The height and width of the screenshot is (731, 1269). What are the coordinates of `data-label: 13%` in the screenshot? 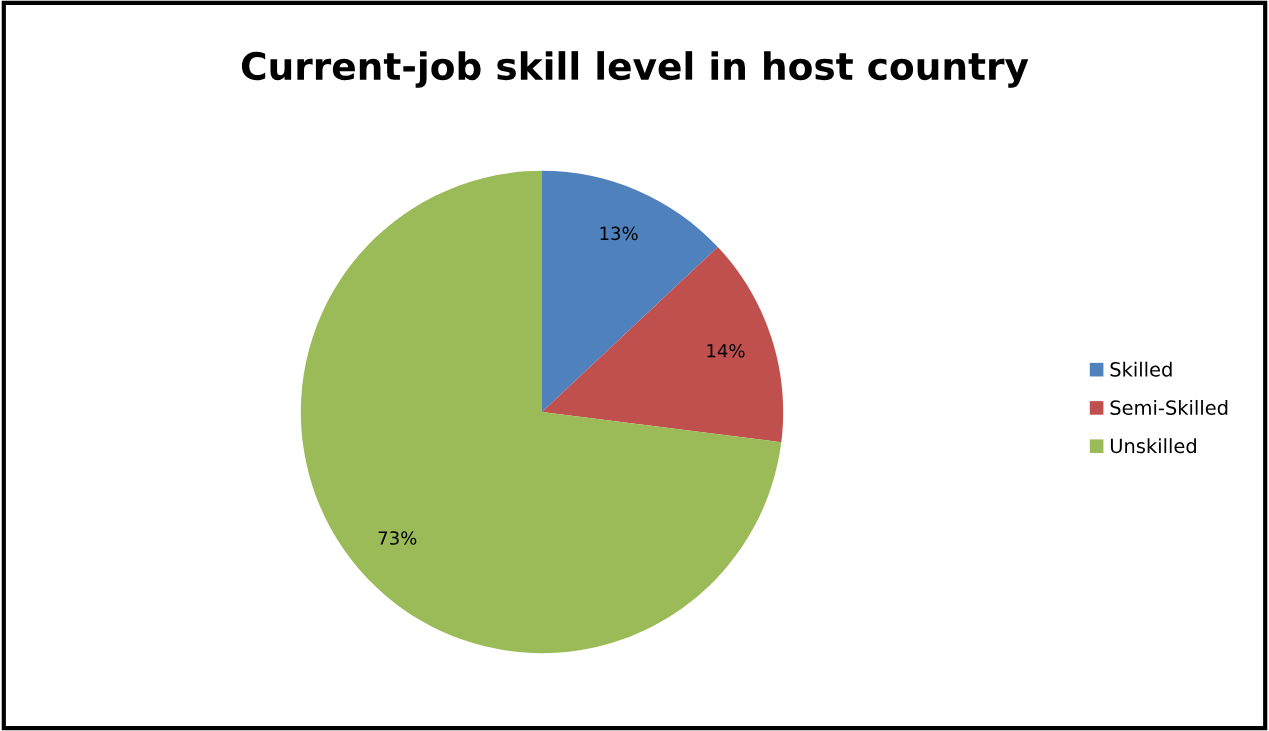 It's located at (619, 233).